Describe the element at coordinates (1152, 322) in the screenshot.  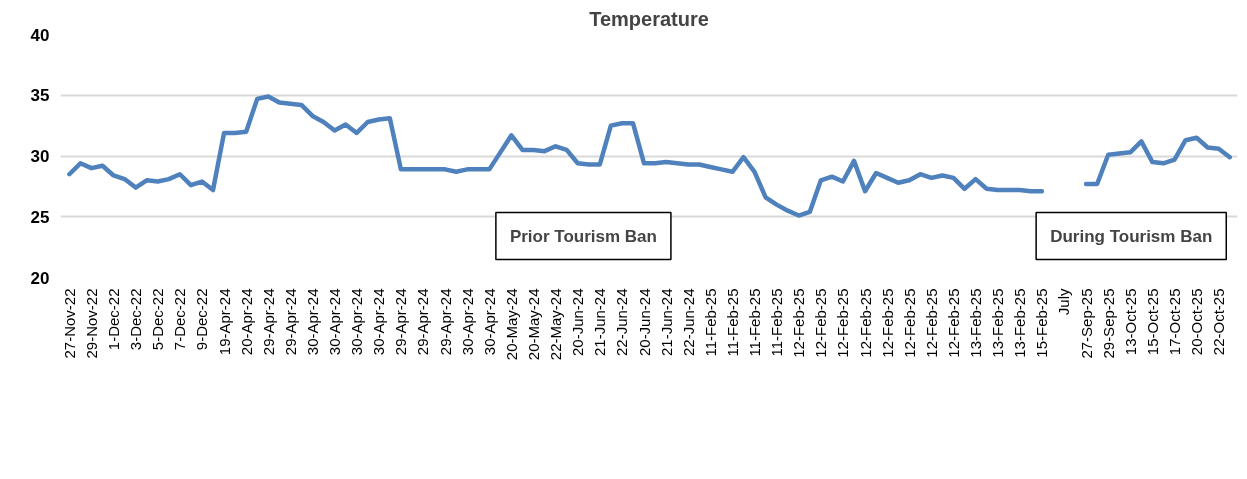
I see `x-tick-label: 15-Oct-25` at that location.